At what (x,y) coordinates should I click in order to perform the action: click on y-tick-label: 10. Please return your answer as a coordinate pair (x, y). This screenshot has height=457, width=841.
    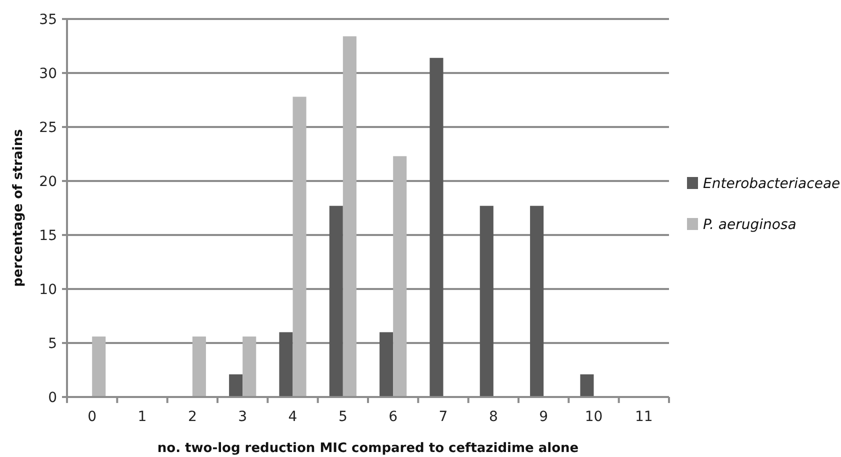
    Looking at the image, I should click on (48, 290).